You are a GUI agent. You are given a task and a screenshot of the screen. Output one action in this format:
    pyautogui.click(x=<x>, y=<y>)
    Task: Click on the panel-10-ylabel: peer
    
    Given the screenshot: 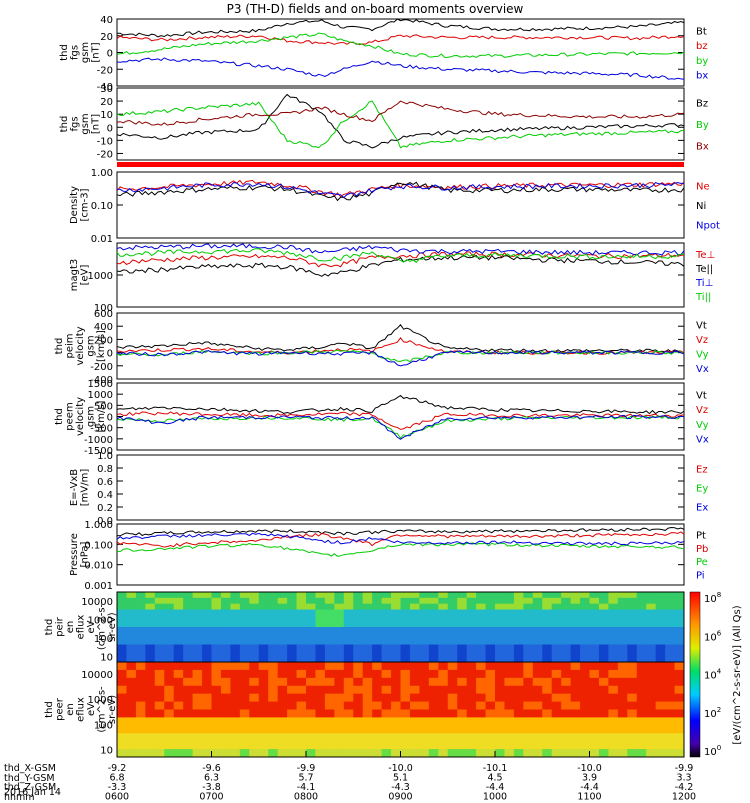 What is the action you would take?
    pyautogui.click(x=60, y=709)
    